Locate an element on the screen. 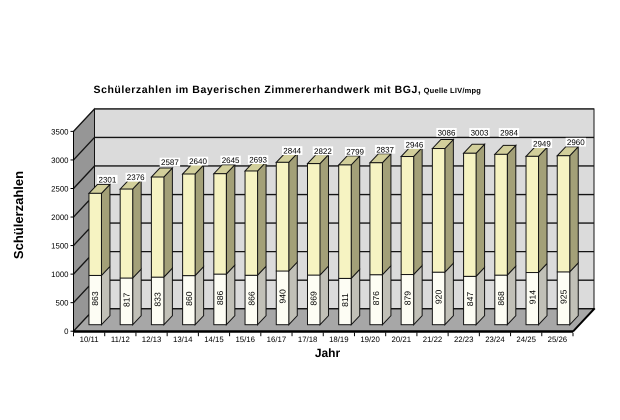 The width and height of the screenshot is (620, 420). svg-text: 2376 is located at coordinates (136, 177).